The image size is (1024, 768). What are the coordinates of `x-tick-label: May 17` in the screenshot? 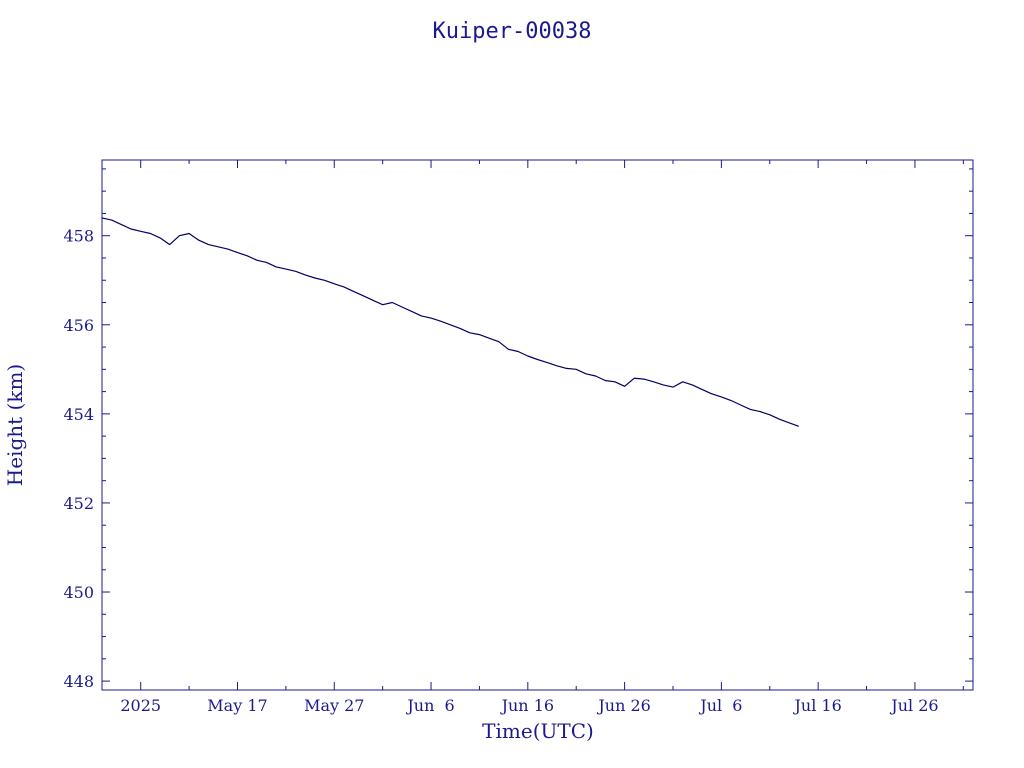 It's located at (237, 705).